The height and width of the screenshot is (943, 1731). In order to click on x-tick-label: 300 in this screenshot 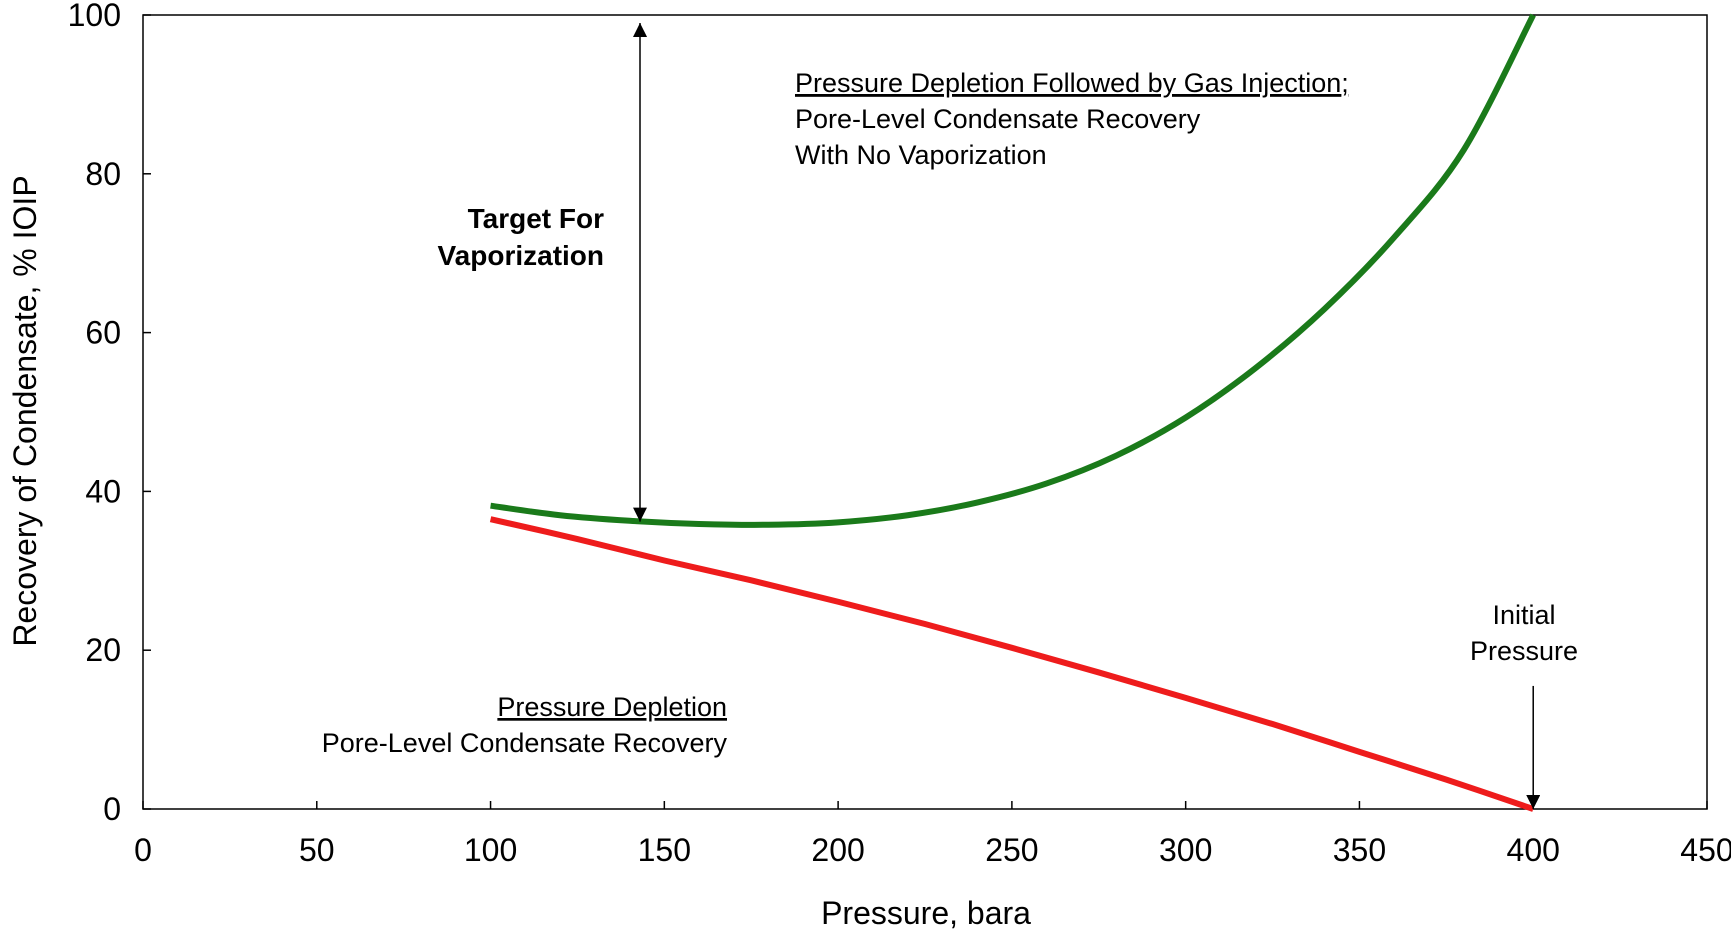, I will do `click(1185, 850)`.